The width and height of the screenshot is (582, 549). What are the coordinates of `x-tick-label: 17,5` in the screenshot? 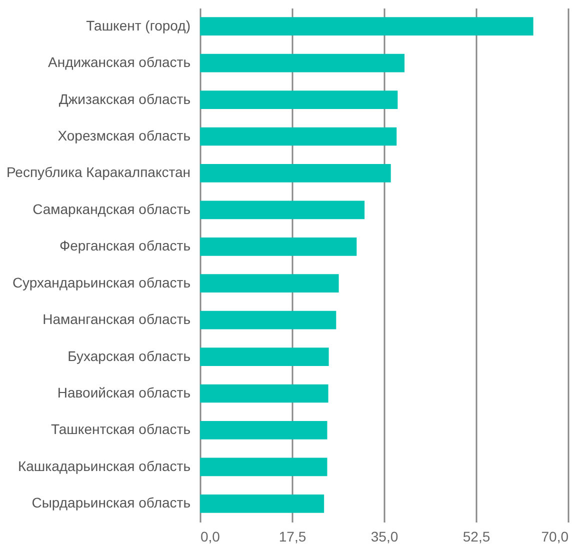 It's located at (292, 536).